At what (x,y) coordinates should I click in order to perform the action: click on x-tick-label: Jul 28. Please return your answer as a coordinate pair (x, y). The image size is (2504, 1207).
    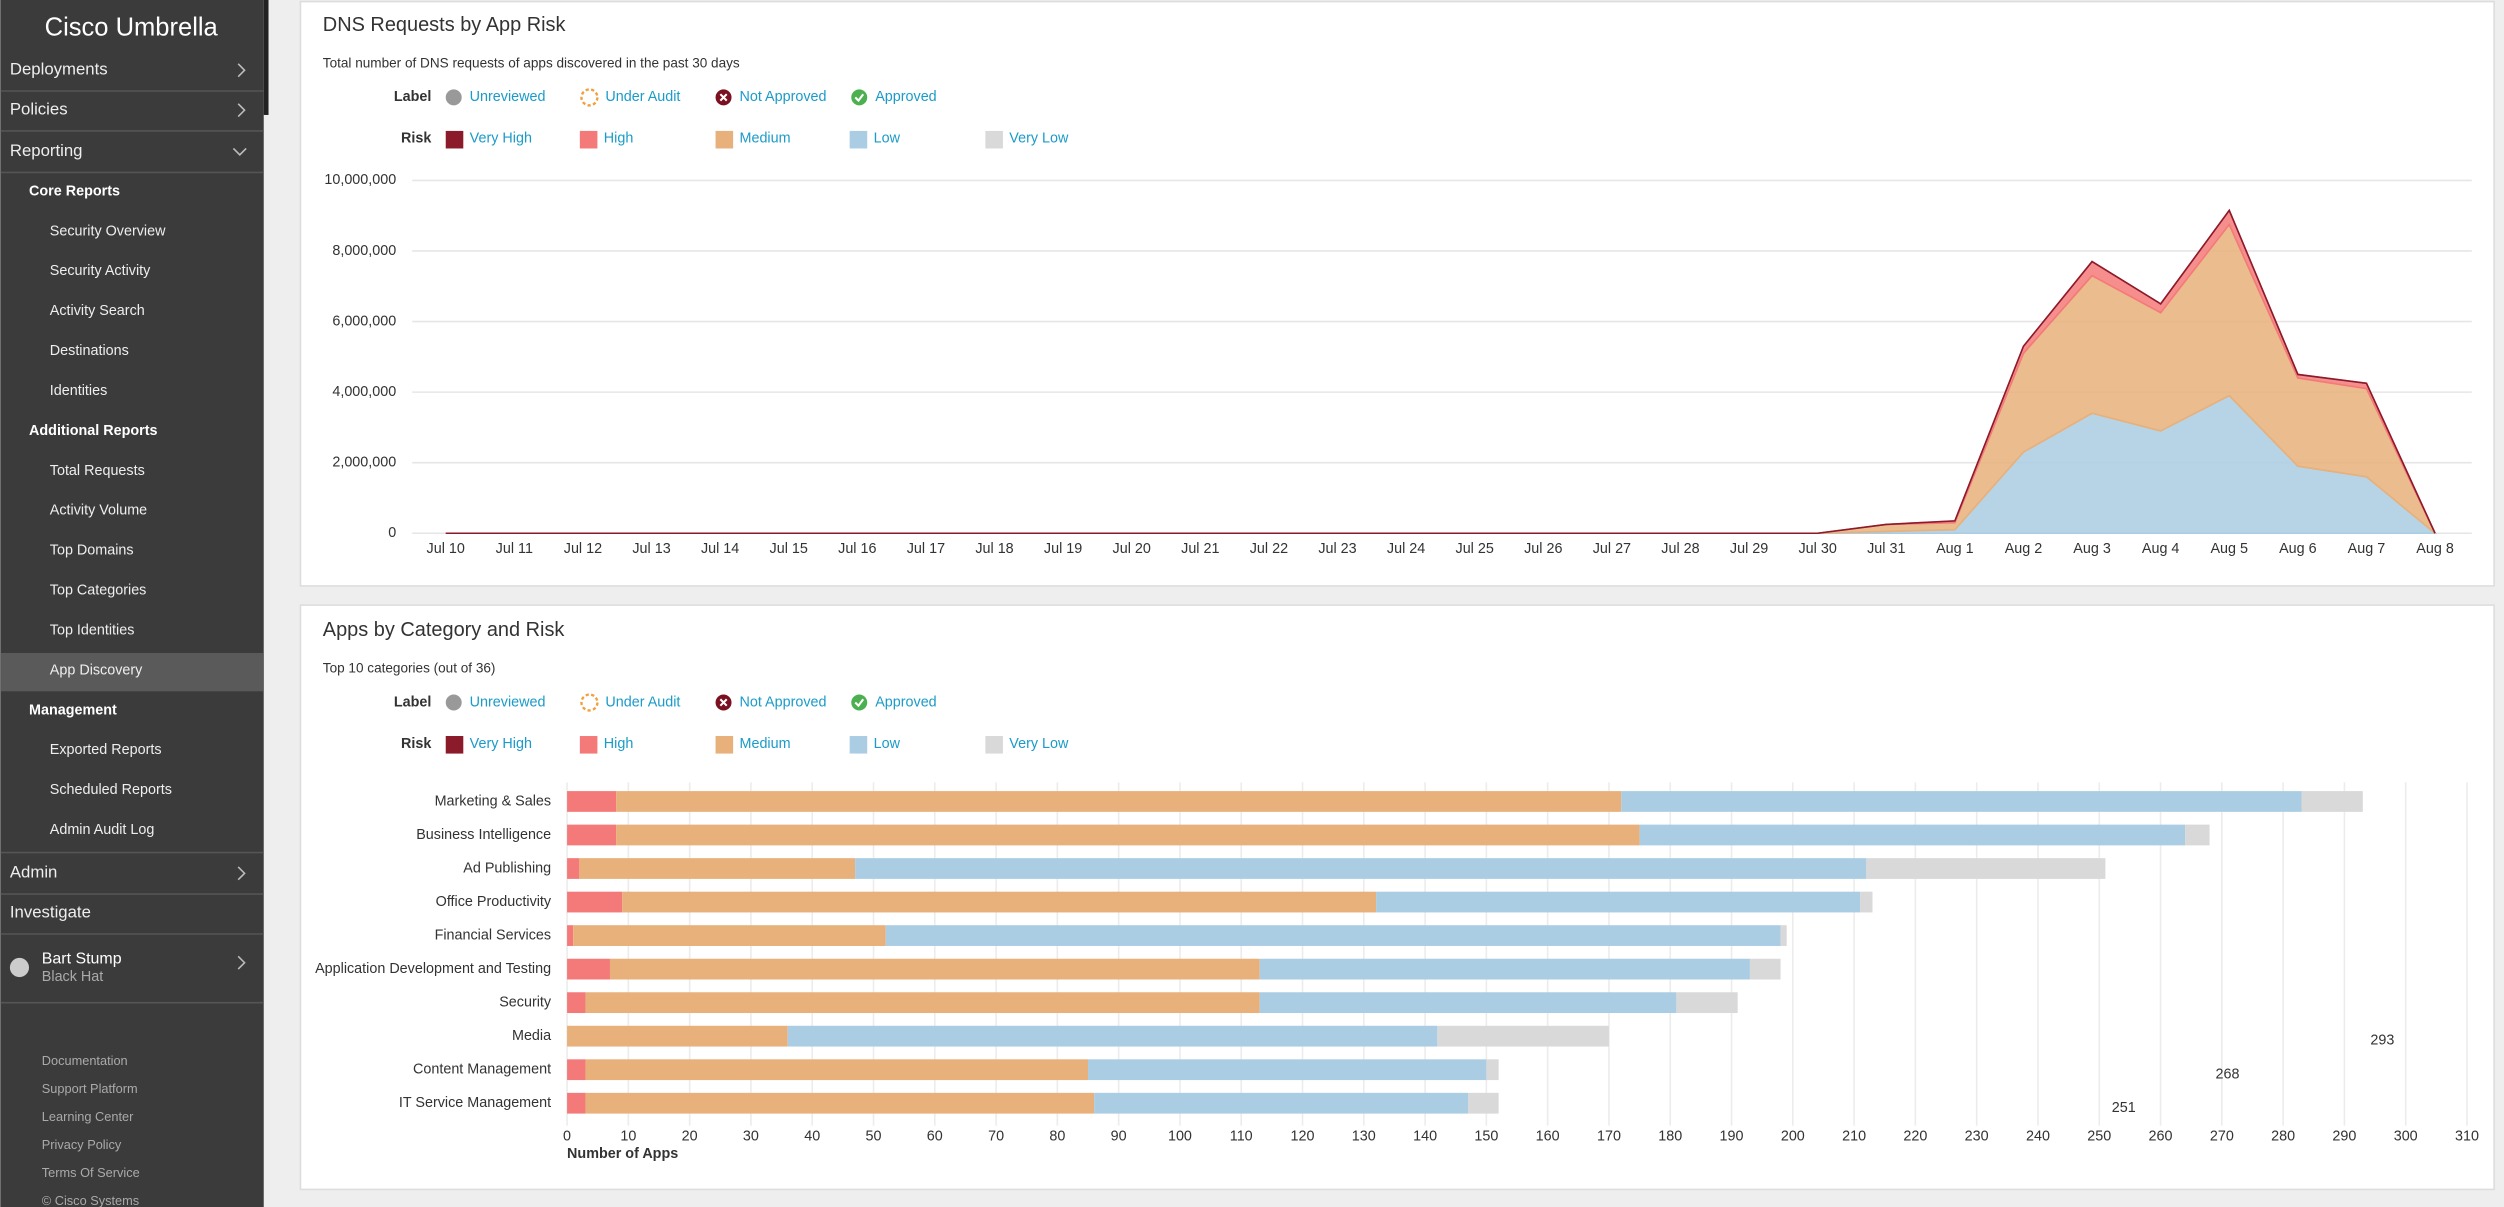
    Looking at the image, I should click on (1680, 549).